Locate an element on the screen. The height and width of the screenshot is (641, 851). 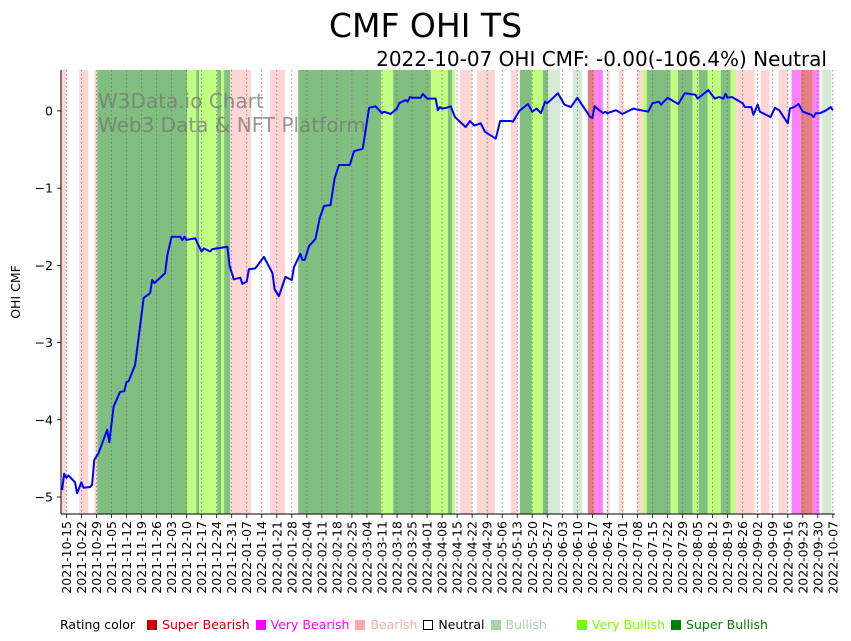
x-tick-label: 2022-07-08 is located at coordinates (637, 557).